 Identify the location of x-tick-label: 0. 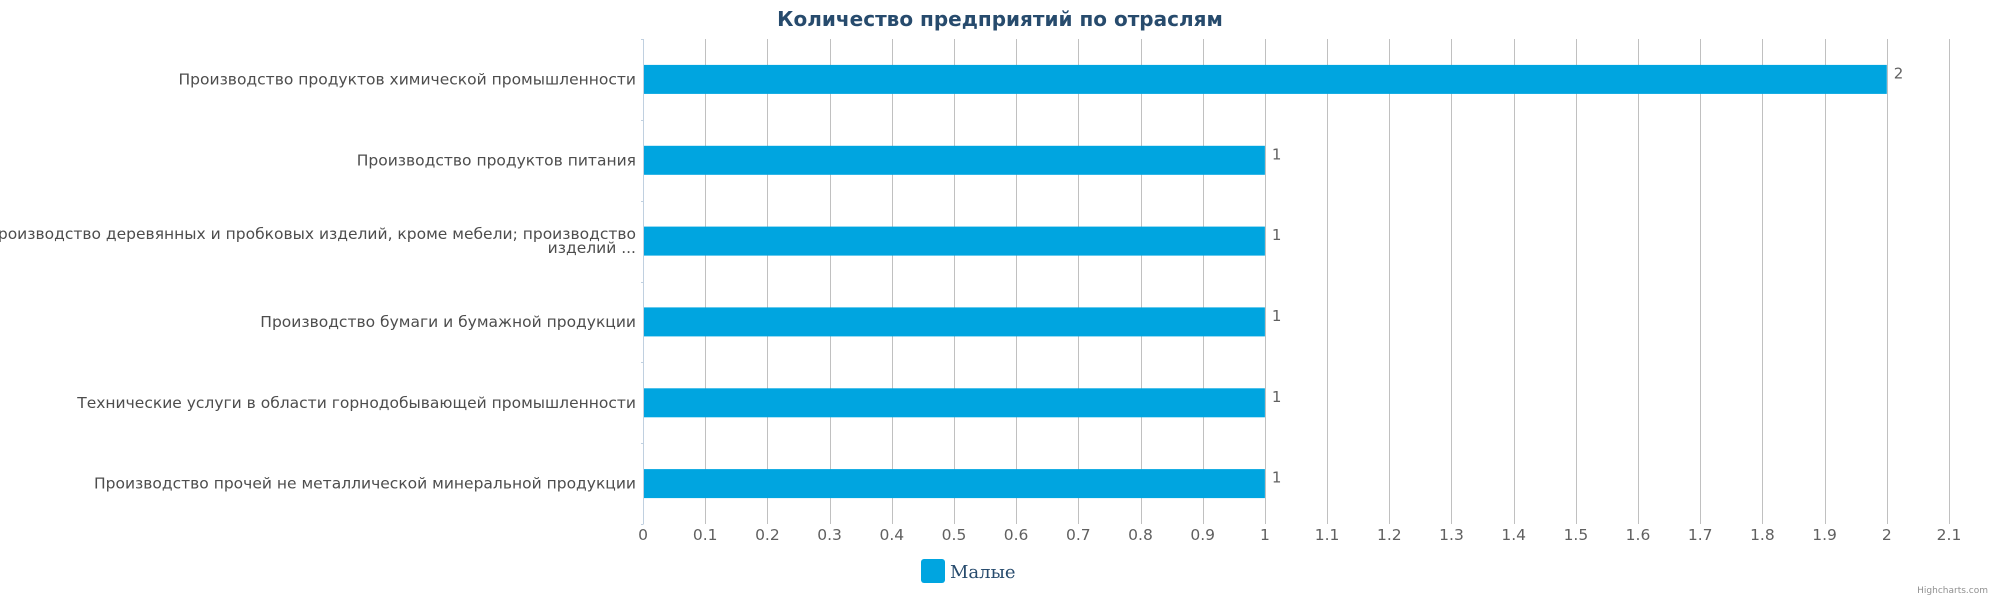
(643, 535).